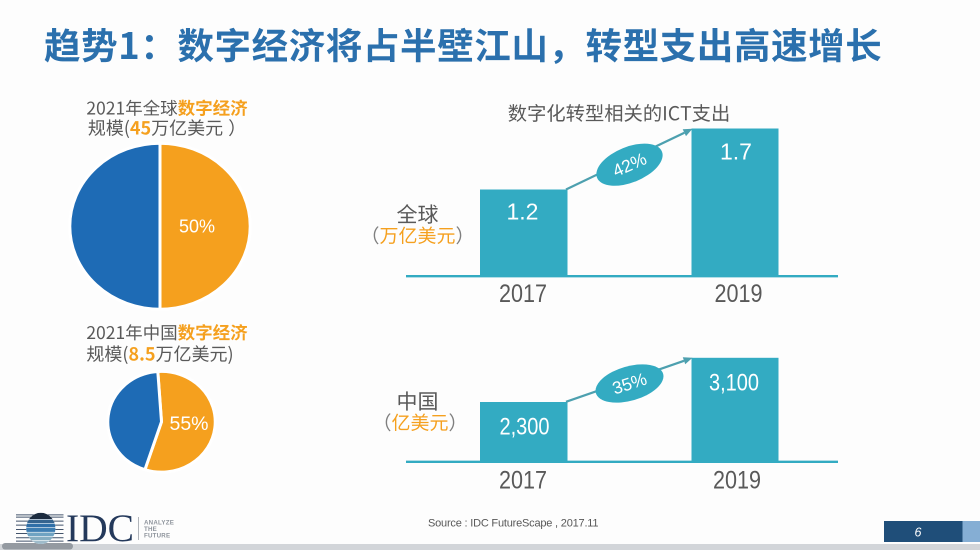 The height and width of the screenshot is (550, 980). I want to click on svg-text:Source : IDC FutureScape , 201: Source : IDC FutureScape , 2017.11, so click(513, 524).